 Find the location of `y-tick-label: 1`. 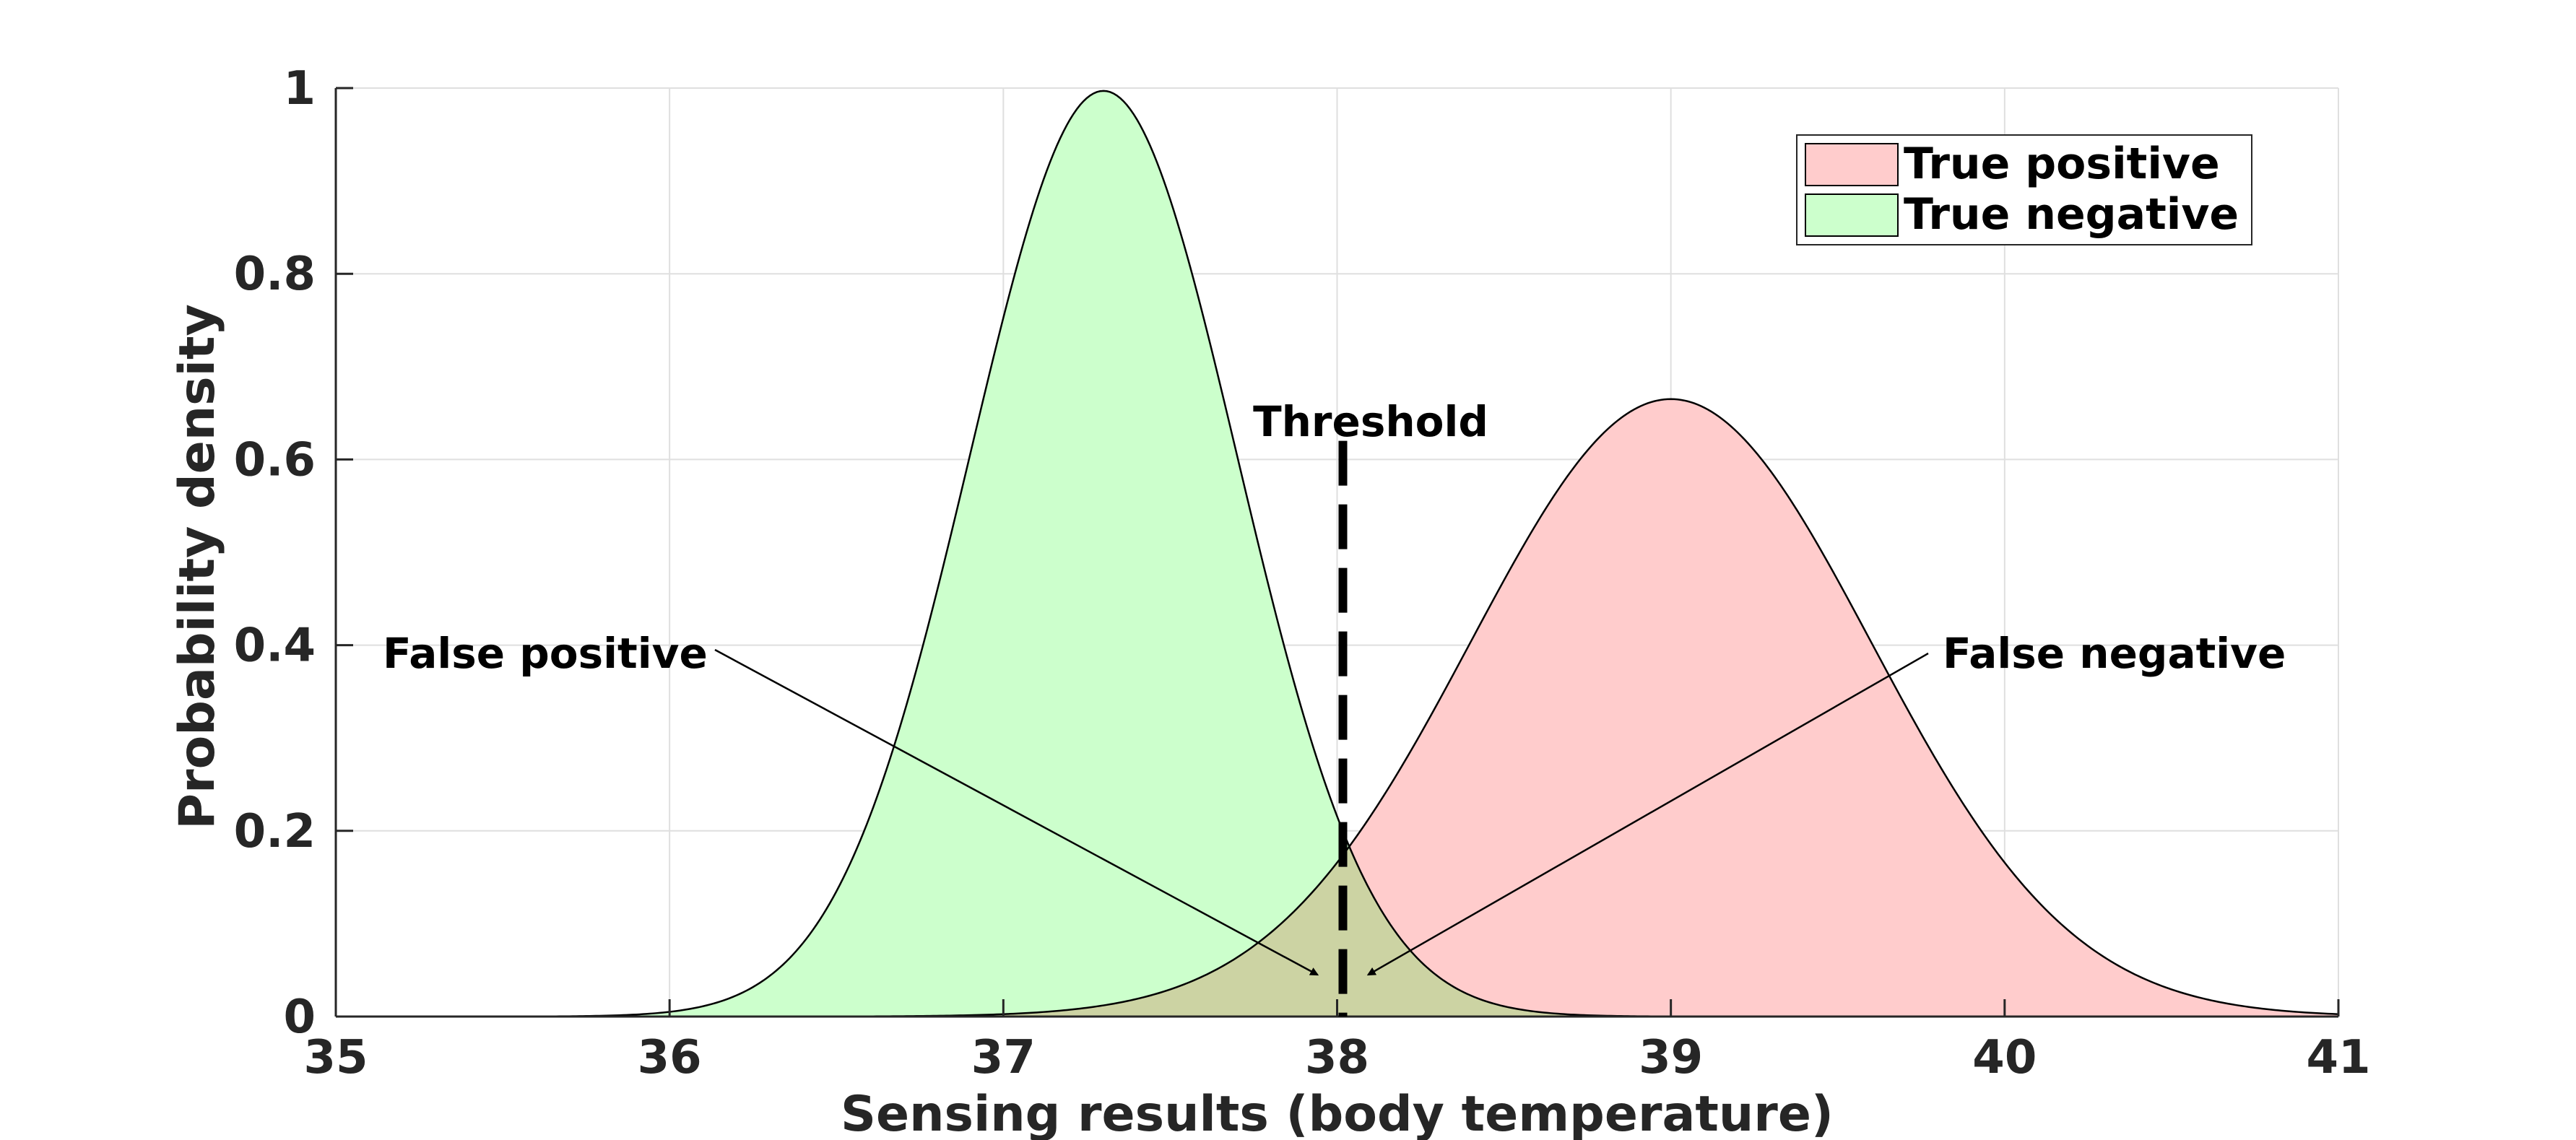

y-tick-label: 1 is located at coordinates (299, 89).